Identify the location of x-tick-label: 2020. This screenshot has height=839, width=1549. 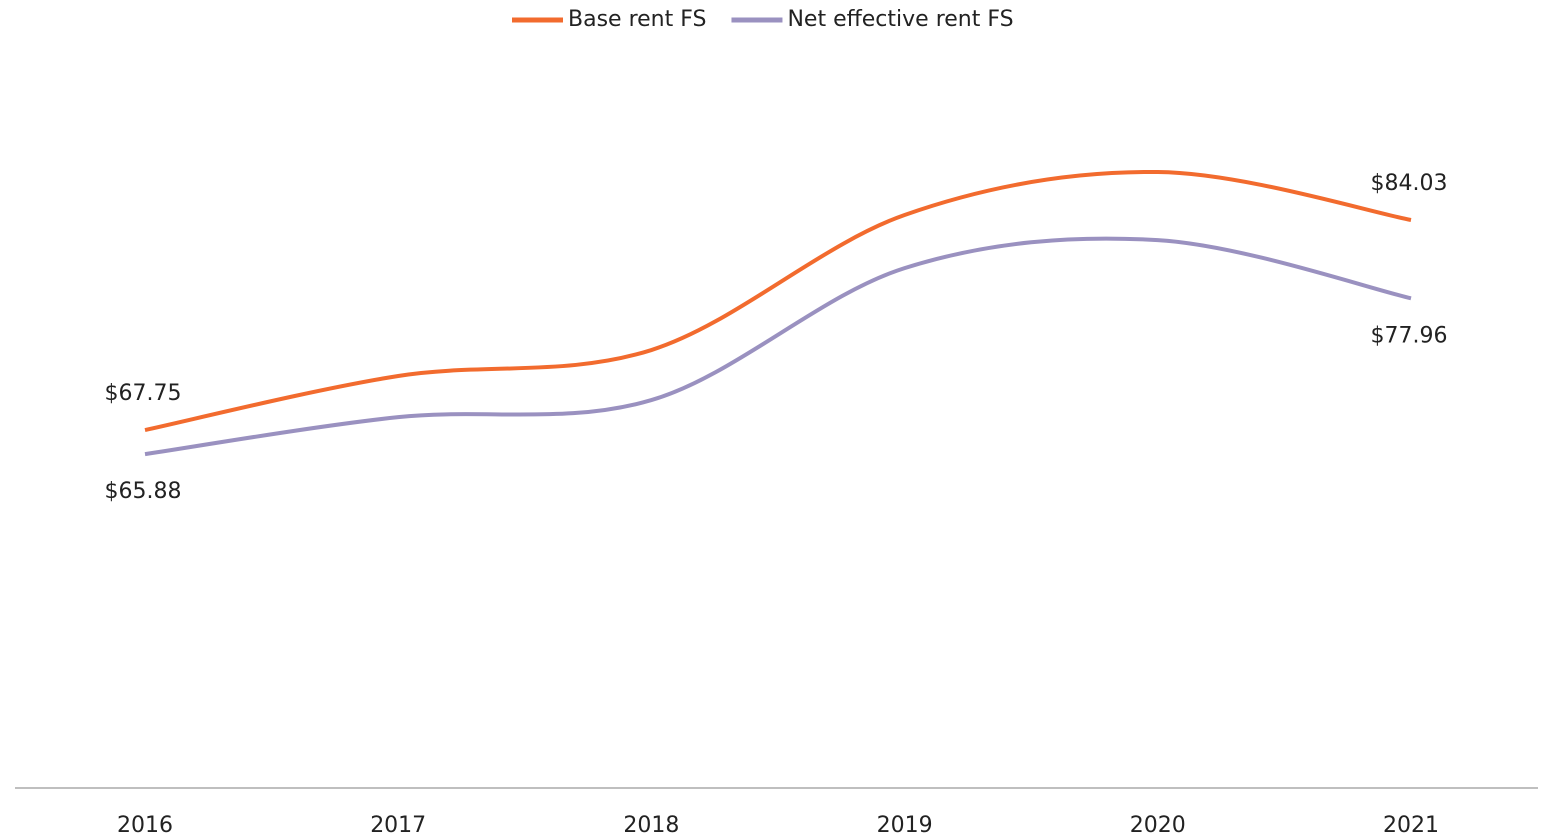
(1158, 825).